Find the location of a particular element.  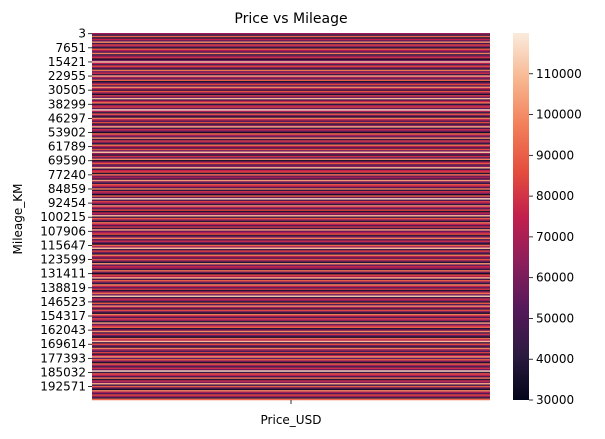

colorbar-tick-label: 100000 is located at coordinates (559, 115).